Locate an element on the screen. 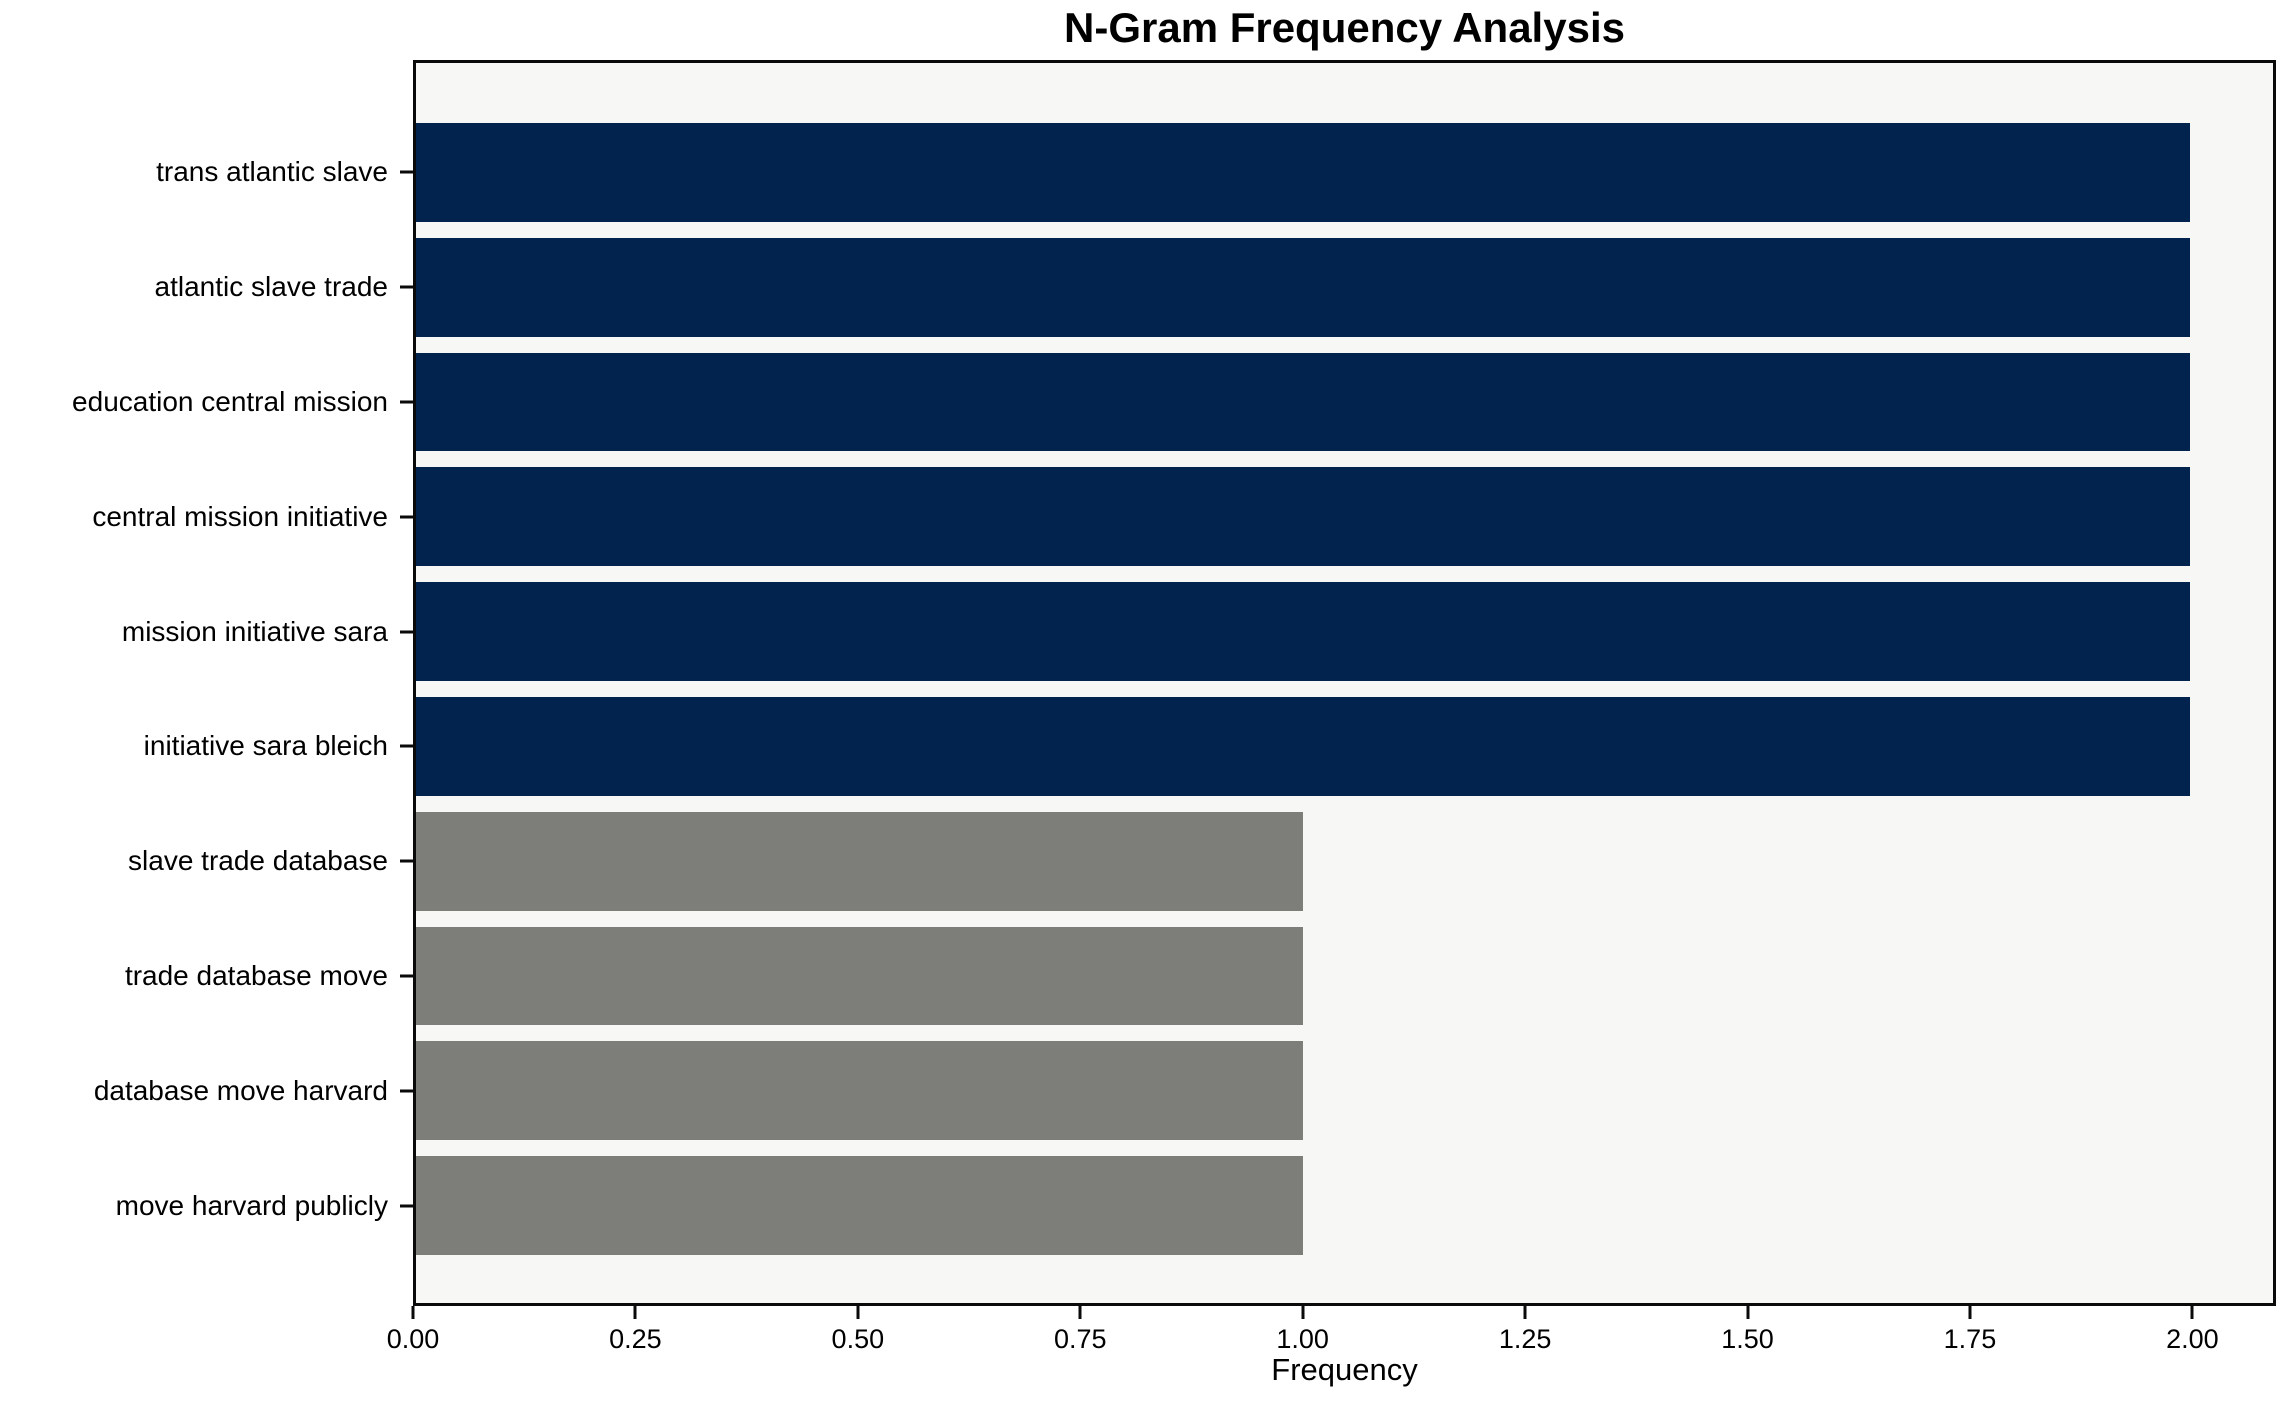 This screenshot has height=1414, width=2295. y-tick-label: education central mission is located at coordinates (230, 401).